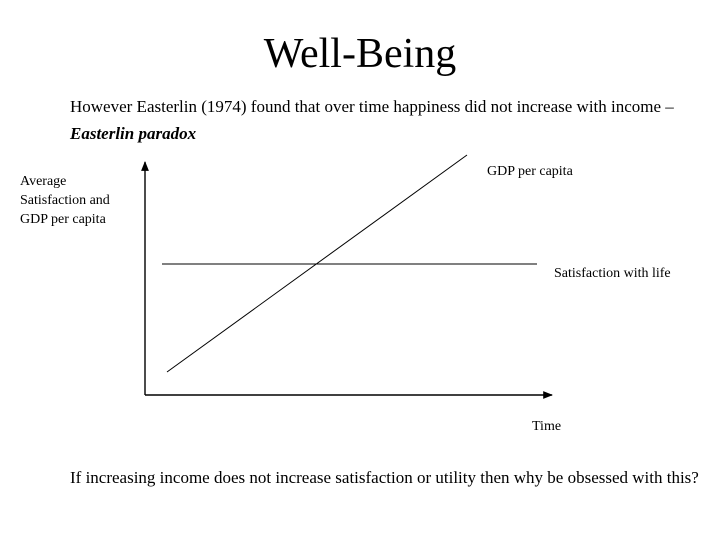  Describe the element at coordinates (530, 171) in the screenshot. I see `gdp-series-label: GDP per capita` at that location.